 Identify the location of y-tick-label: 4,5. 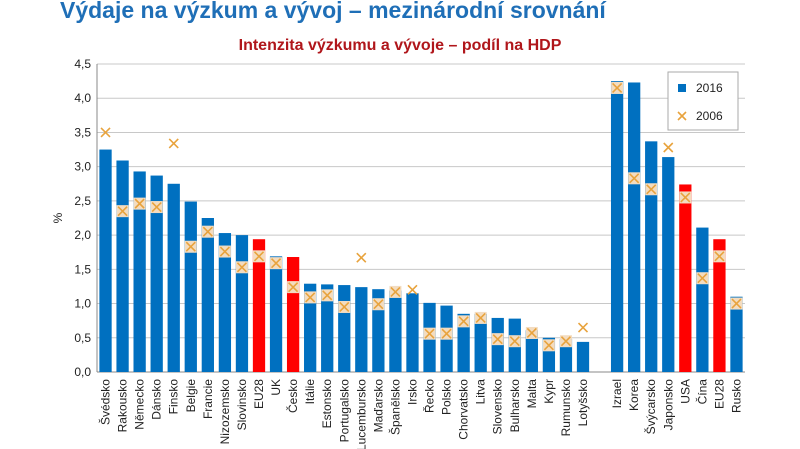
(82, 64).